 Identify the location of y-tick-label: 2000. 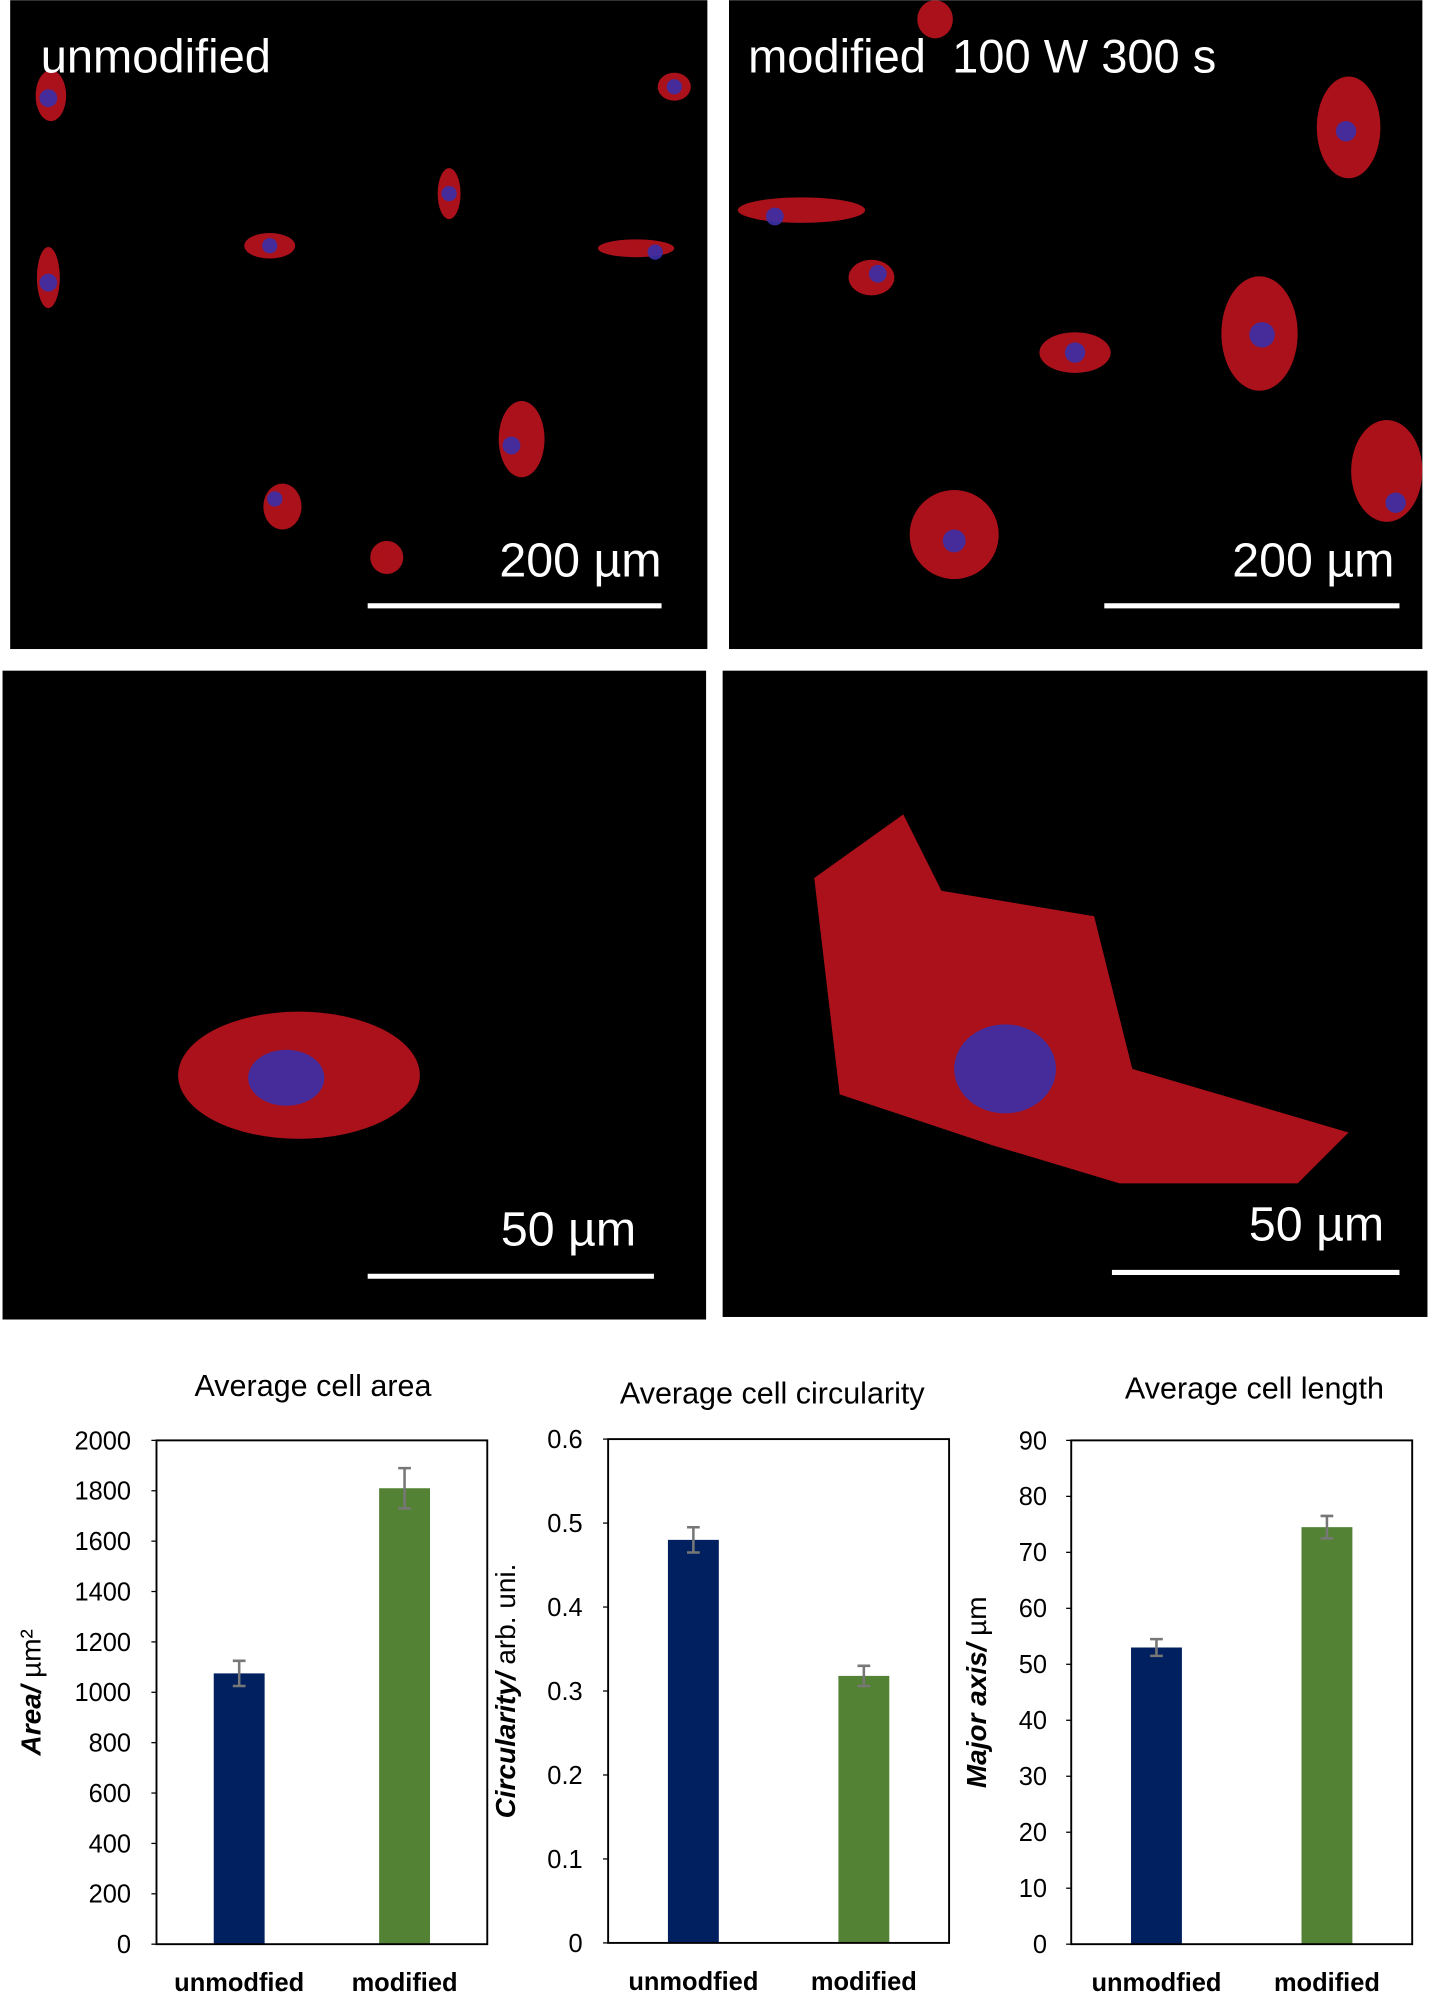
(102, 1441).